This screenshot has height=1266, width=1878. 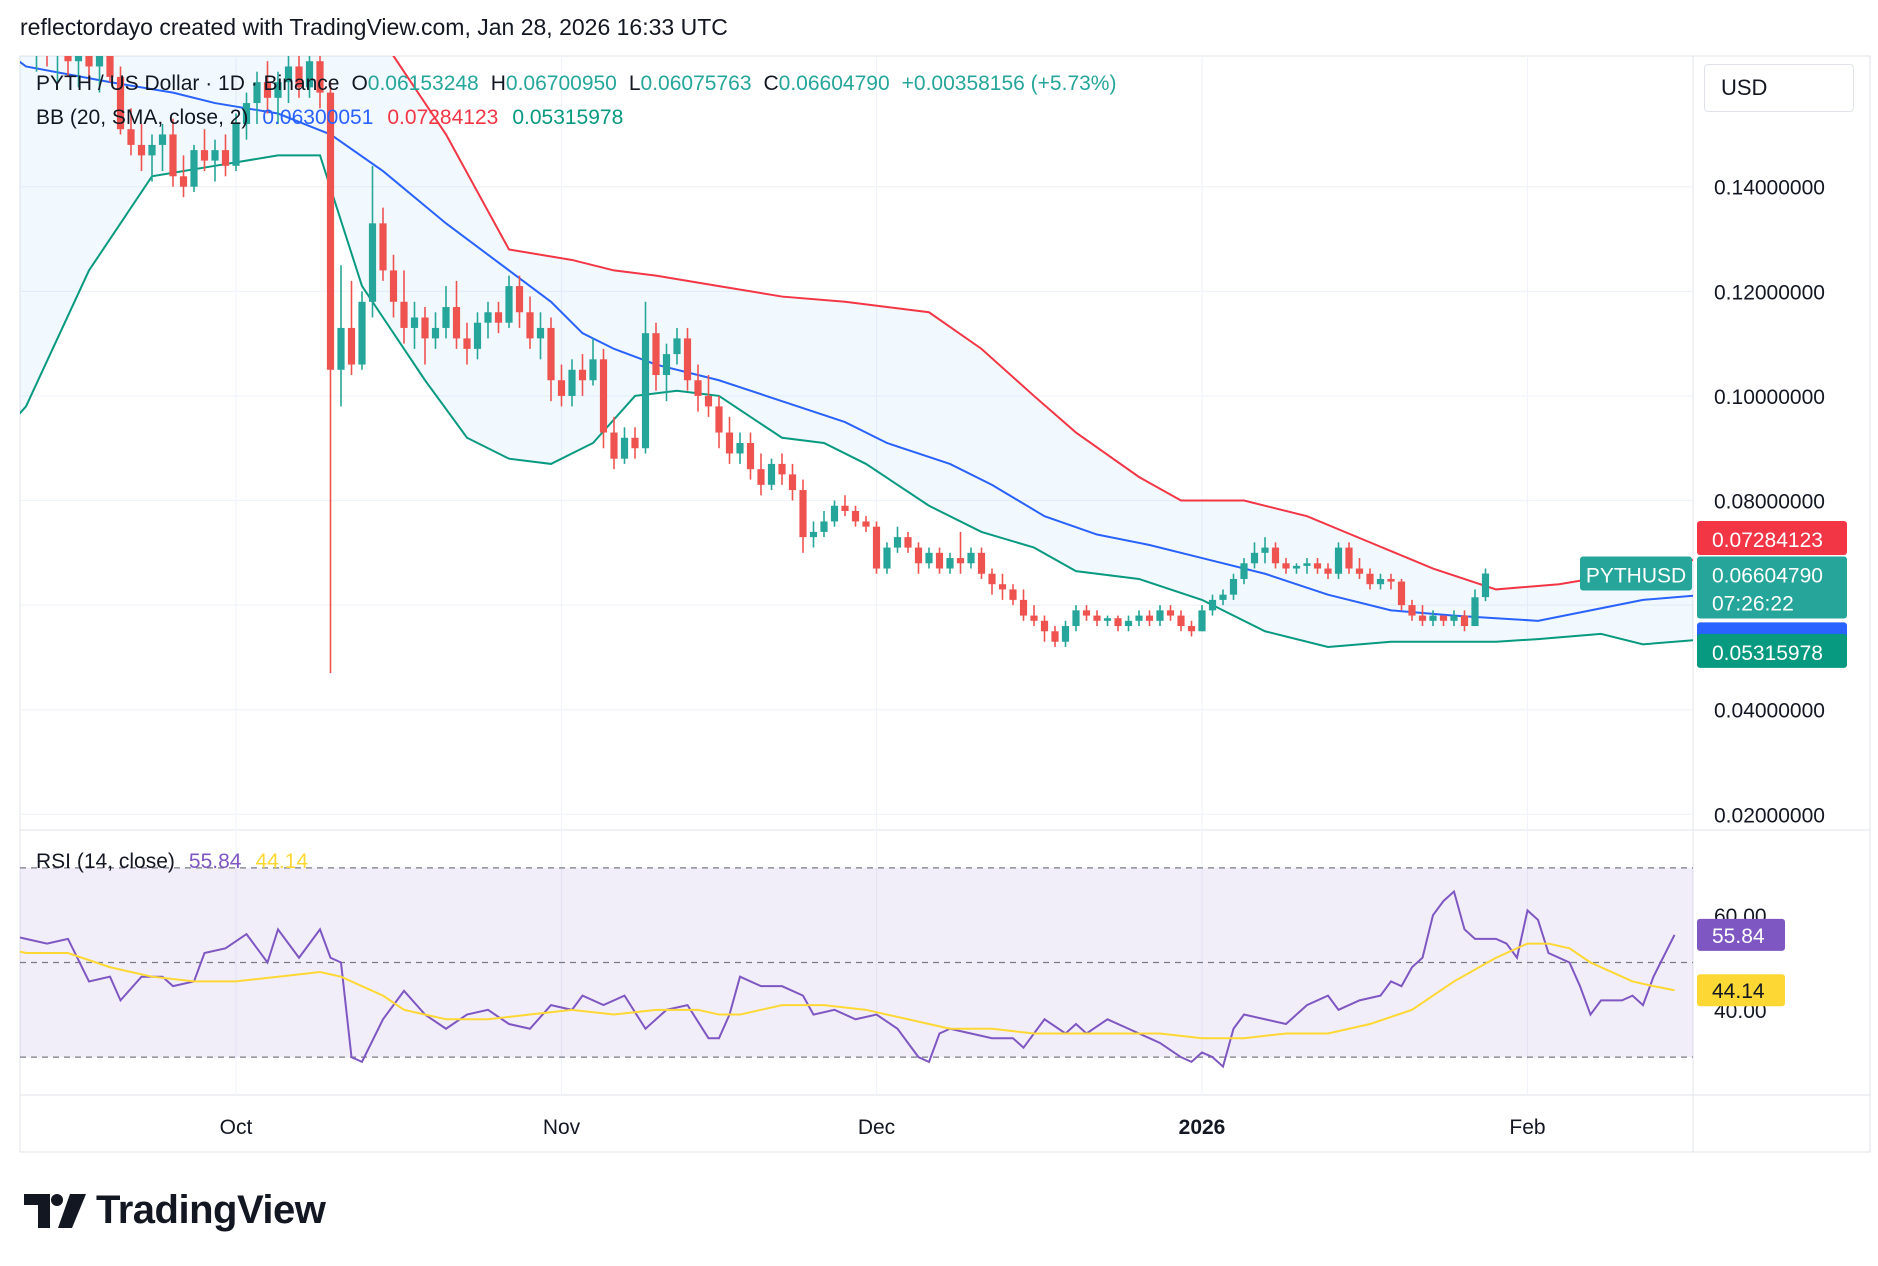 What do you see at coordinates (1744, 87) in the screenshot?
I see `currency-label: USD` at bounding box center [1744, 87].